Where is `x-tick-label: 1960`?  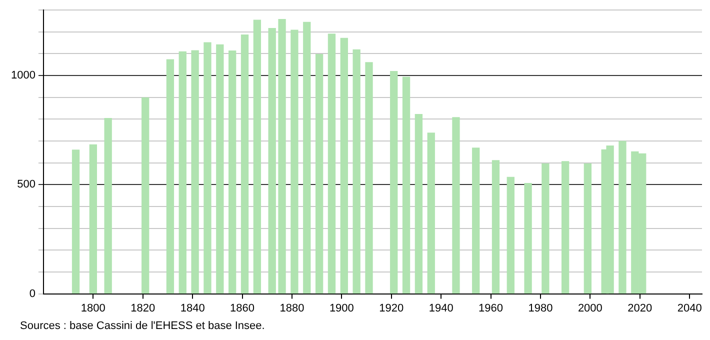
x-tick-label: 1960 is located at coordinates (491, 308).